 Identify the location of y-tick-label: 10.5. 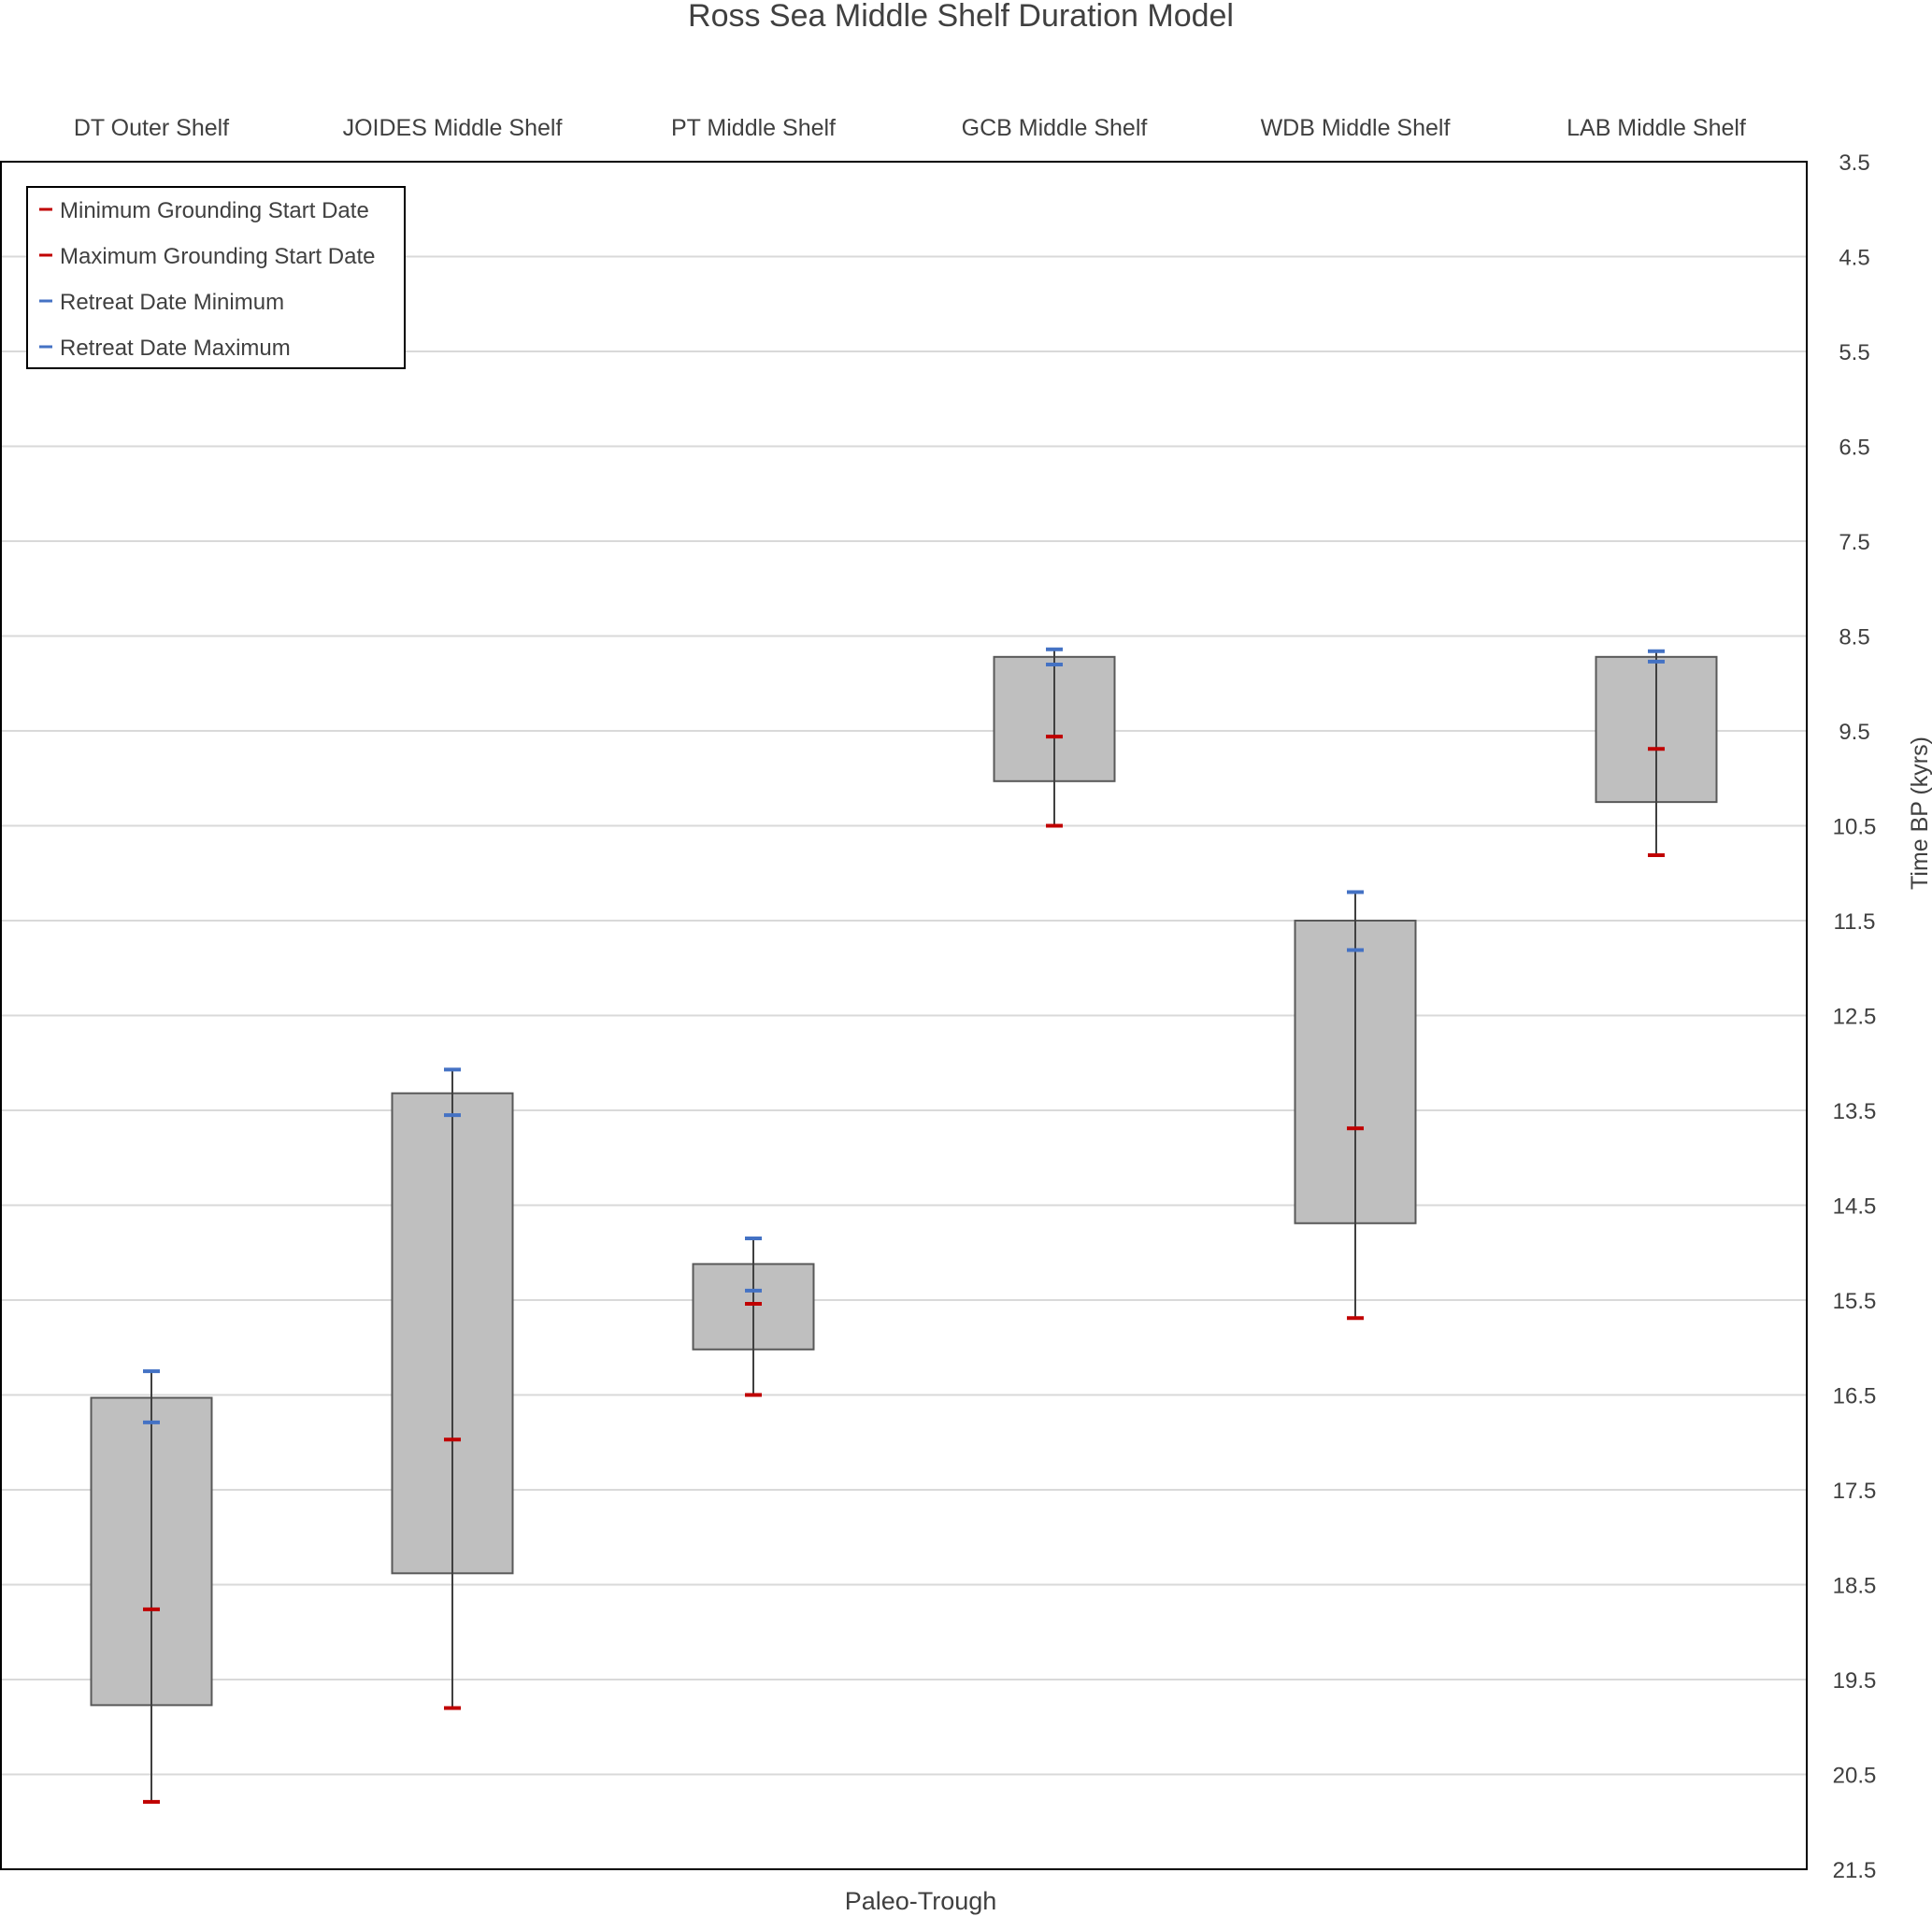
(1855, 828).